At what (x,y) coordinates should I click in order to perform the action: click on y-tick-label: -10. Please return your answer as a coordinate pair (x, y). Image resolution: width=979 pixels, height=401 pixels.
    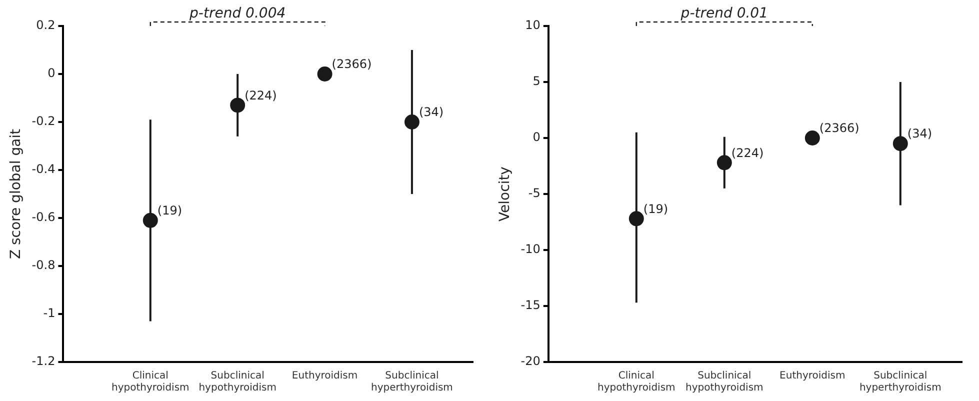
    Looking at the image, I should click on (530, 249).